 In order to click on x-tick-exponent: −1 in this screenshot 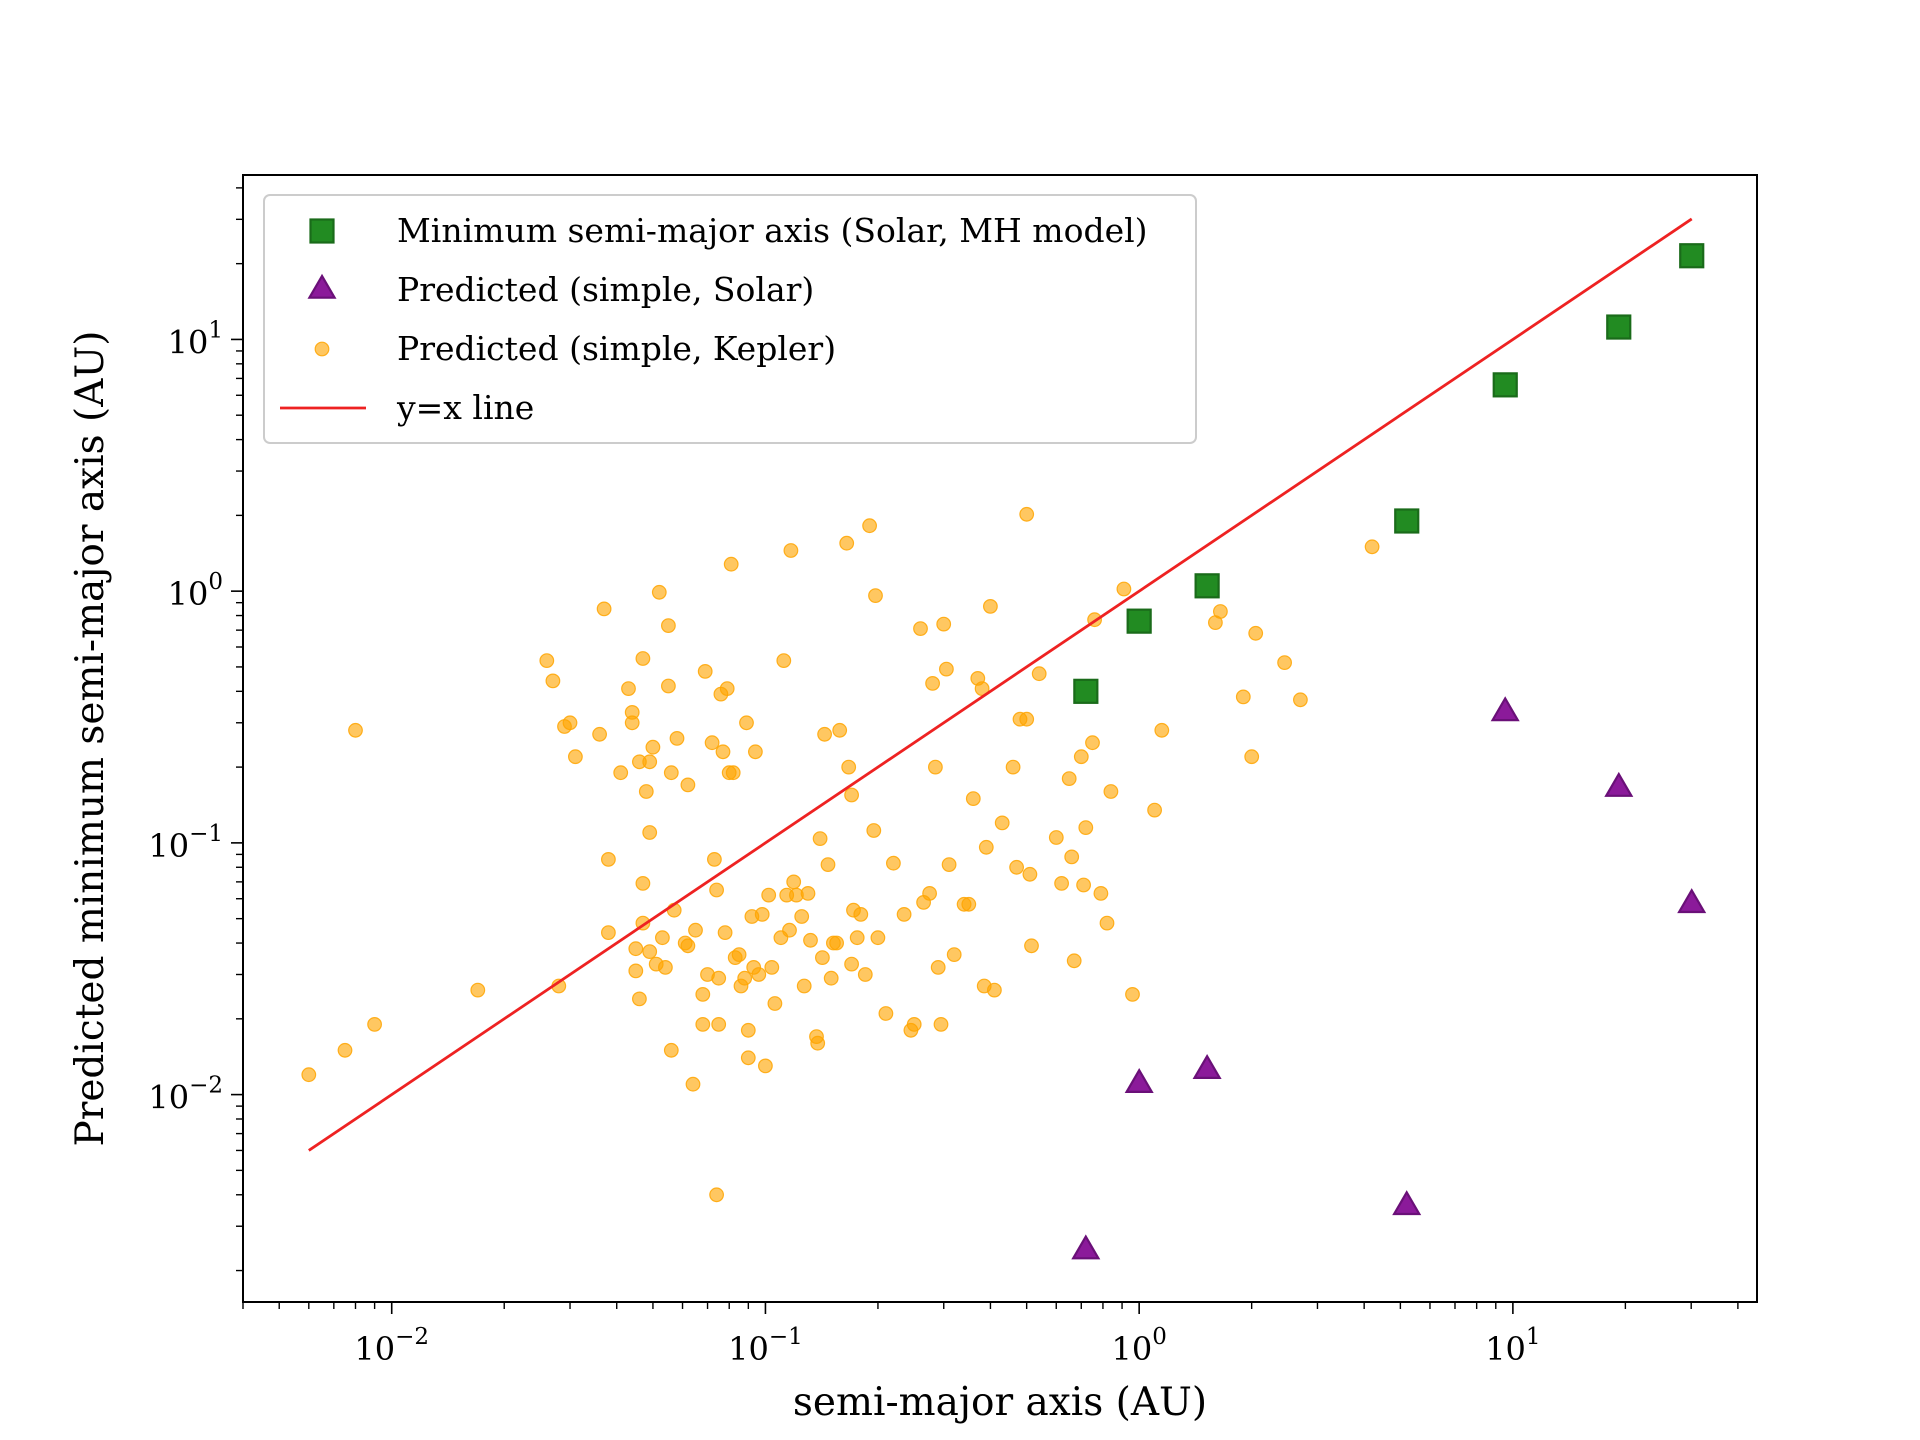, I will do `click(786, 1337)`.